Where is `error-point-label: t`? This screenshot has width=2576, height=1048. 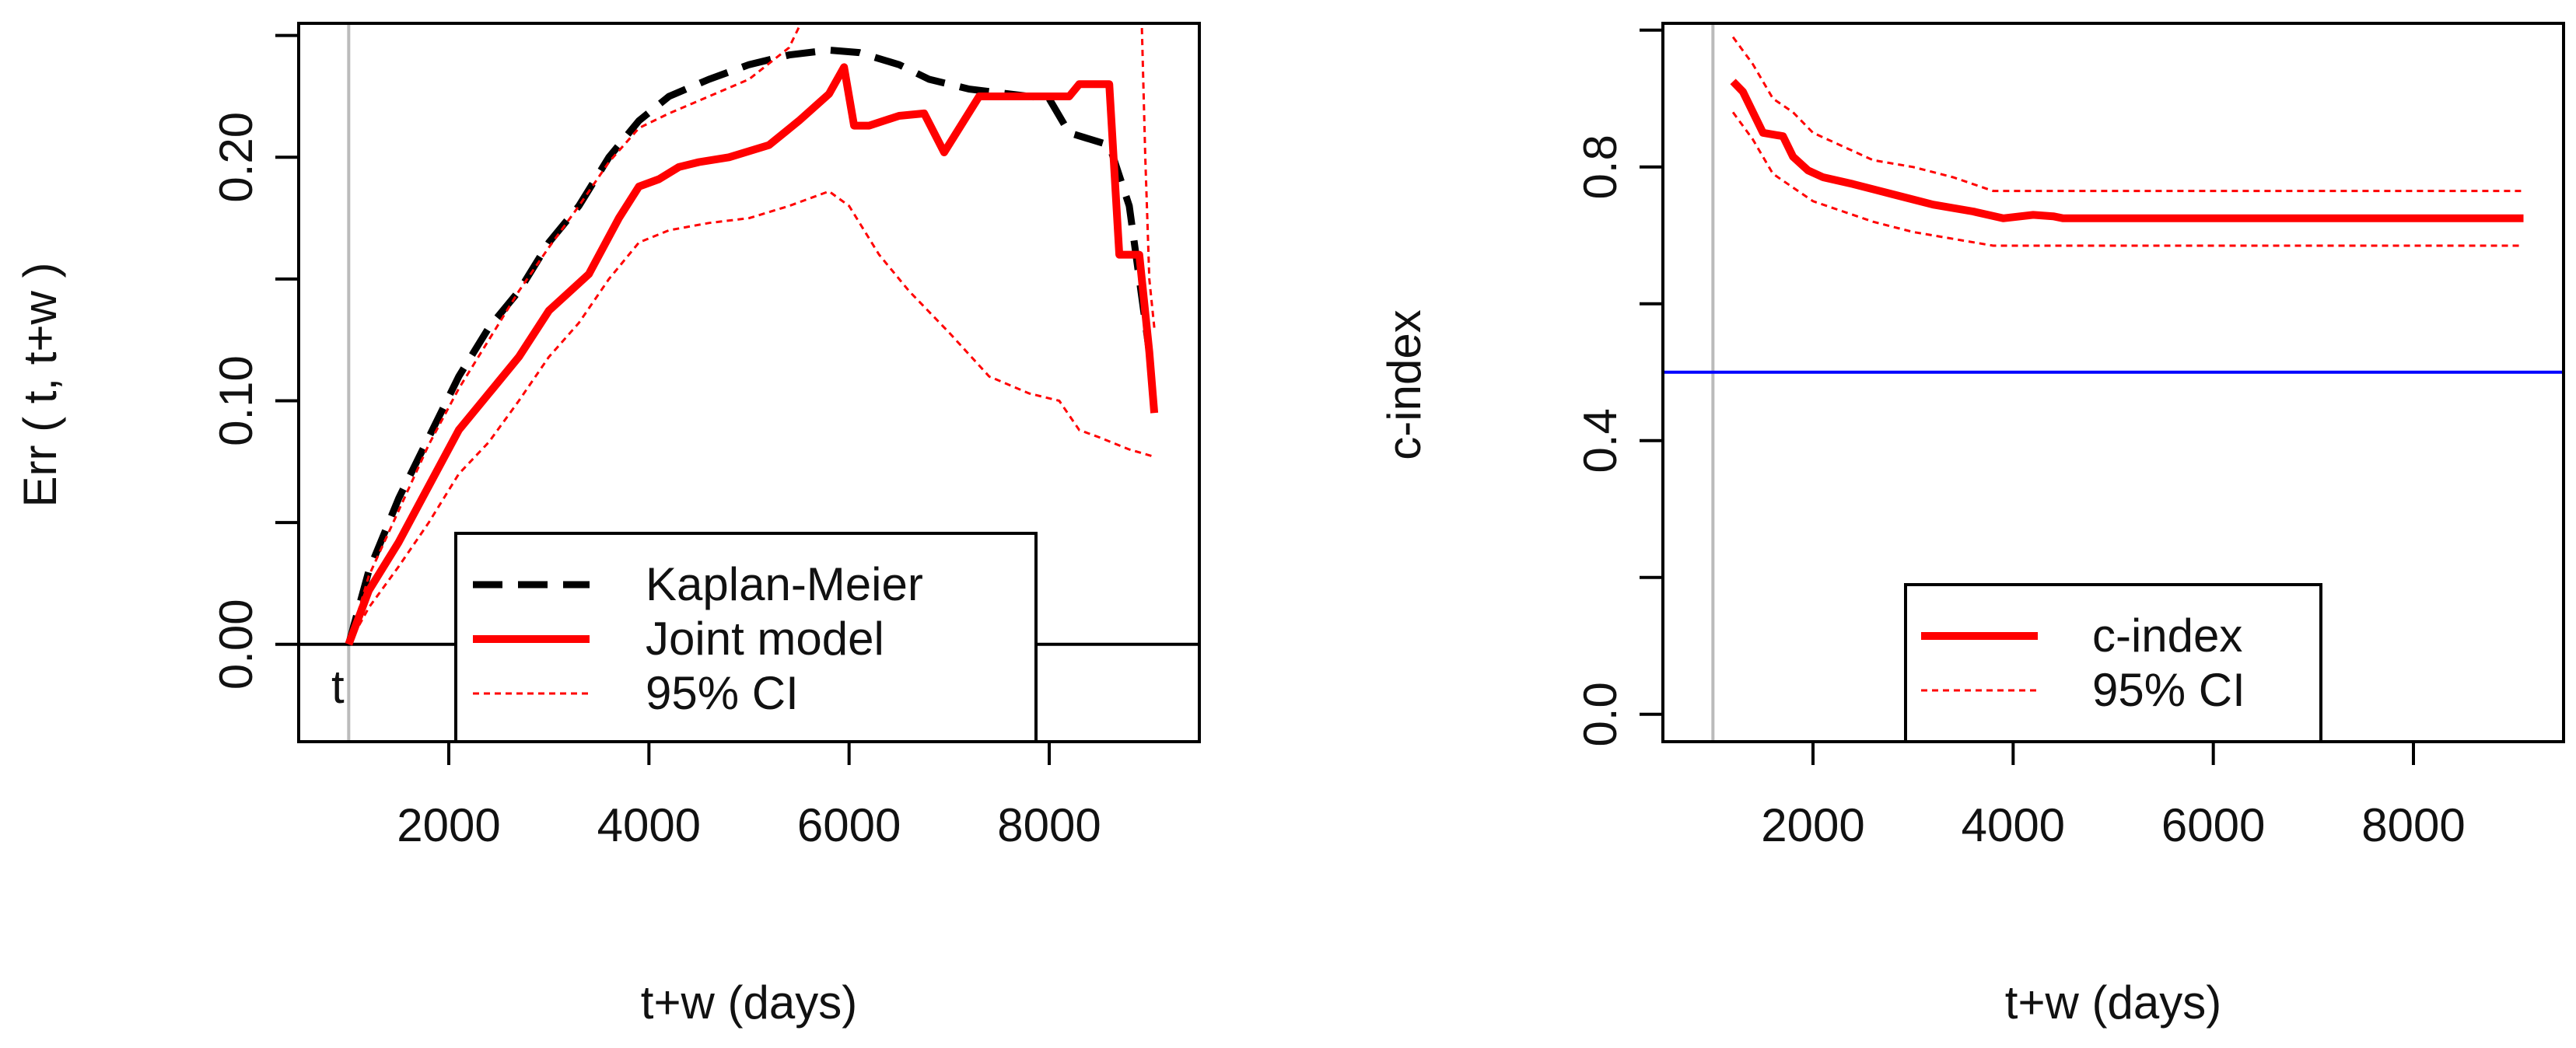
error-point-label: t is located at coordinates (338, 687).